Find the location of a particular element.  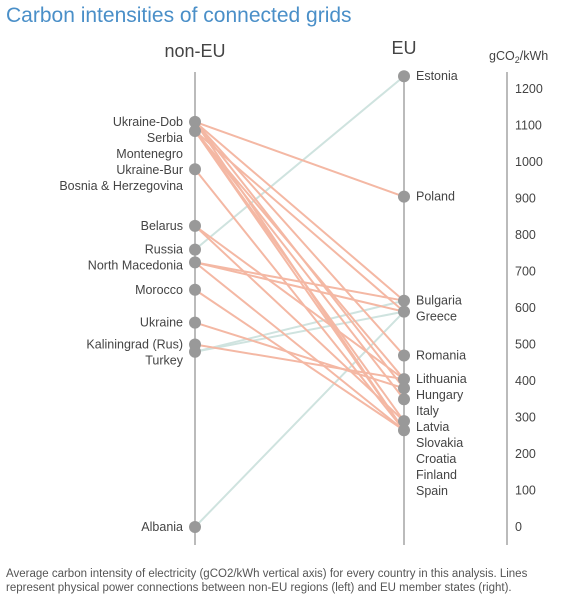

y-tick-label-1000: 1000 is located at coordinates (529, 162).